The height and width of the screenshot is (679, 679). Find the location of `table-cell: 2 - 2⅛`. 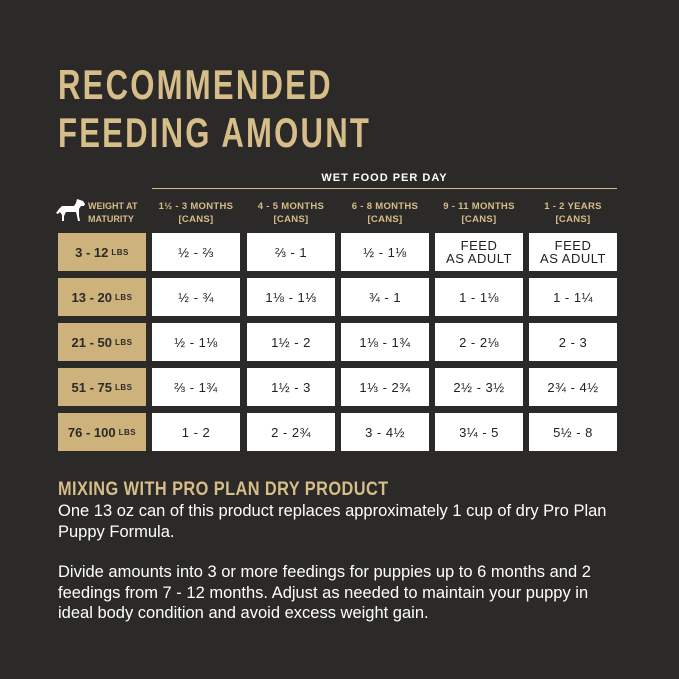

table-cell: 2 - 2⅛ is located at coordinates (479, 342).